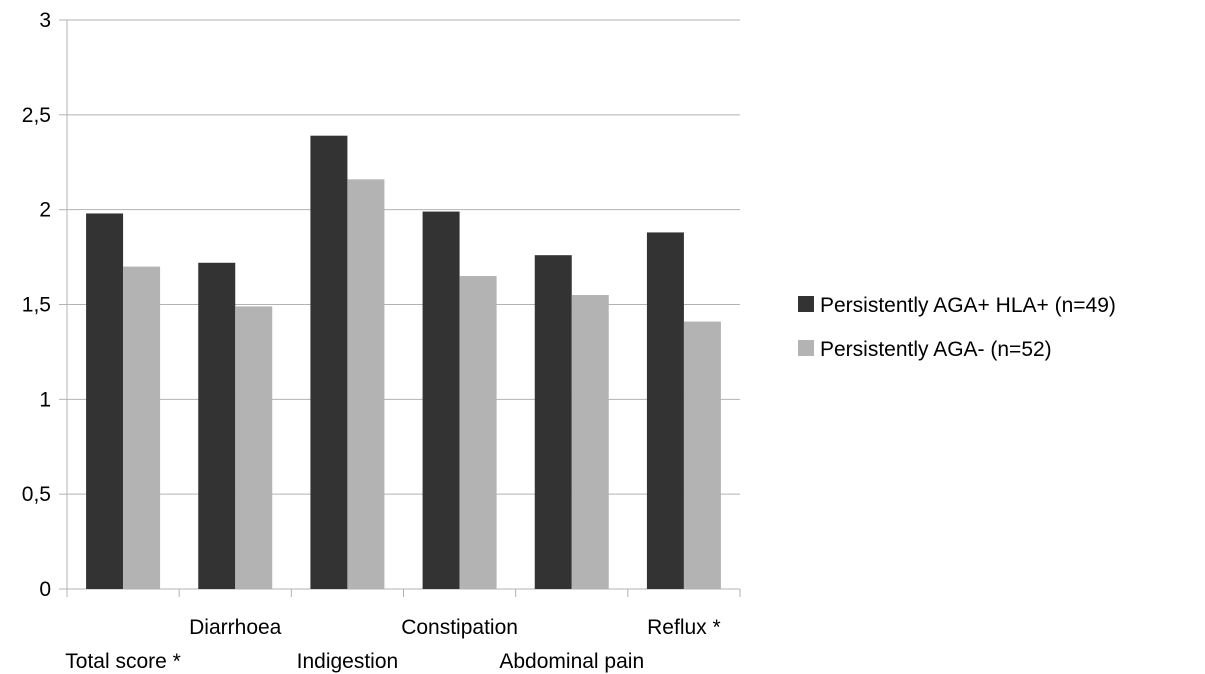 This screenshot has width=1205, height=674. I want to click on x-category-label: Constipation, so click(459, 627).